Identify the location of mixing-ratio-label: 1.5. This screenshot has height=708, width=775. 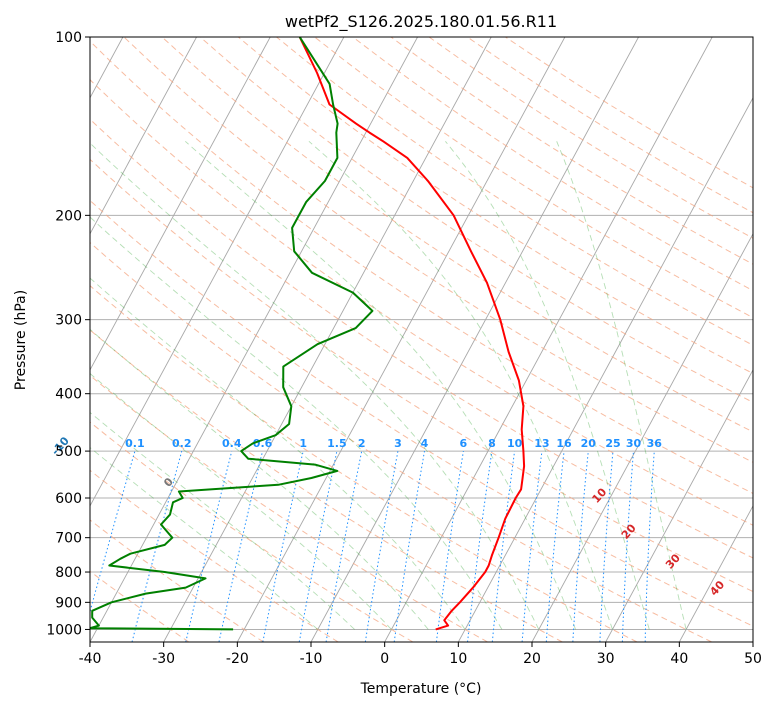
(337, 443).